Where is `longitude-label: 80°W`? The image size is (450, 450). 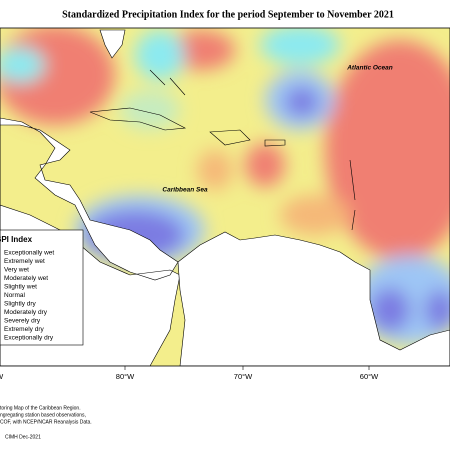
longitude-label: 80°W is located at coordinates (125, 376).